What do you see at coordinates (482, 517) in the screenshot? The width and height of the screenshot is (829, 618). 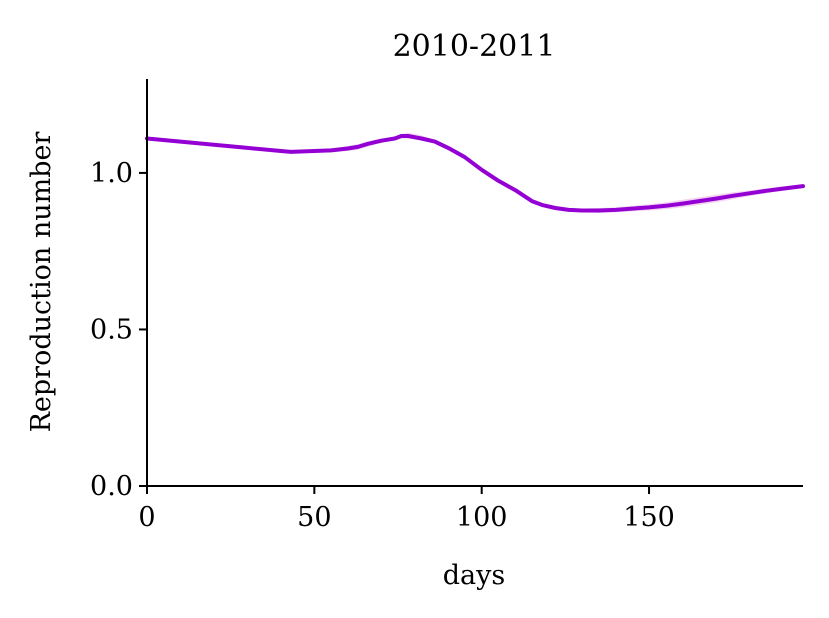 I see `x-tick-label: 100` at bounding box center [482, 517].